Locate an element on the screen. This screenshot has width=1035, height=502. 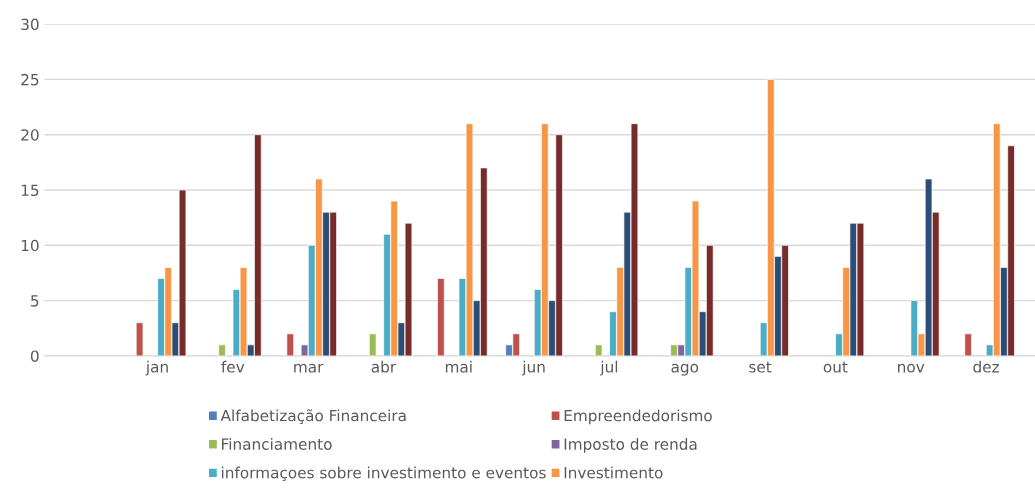
y-tick-label: 15 is located at coordinates (30, 190).